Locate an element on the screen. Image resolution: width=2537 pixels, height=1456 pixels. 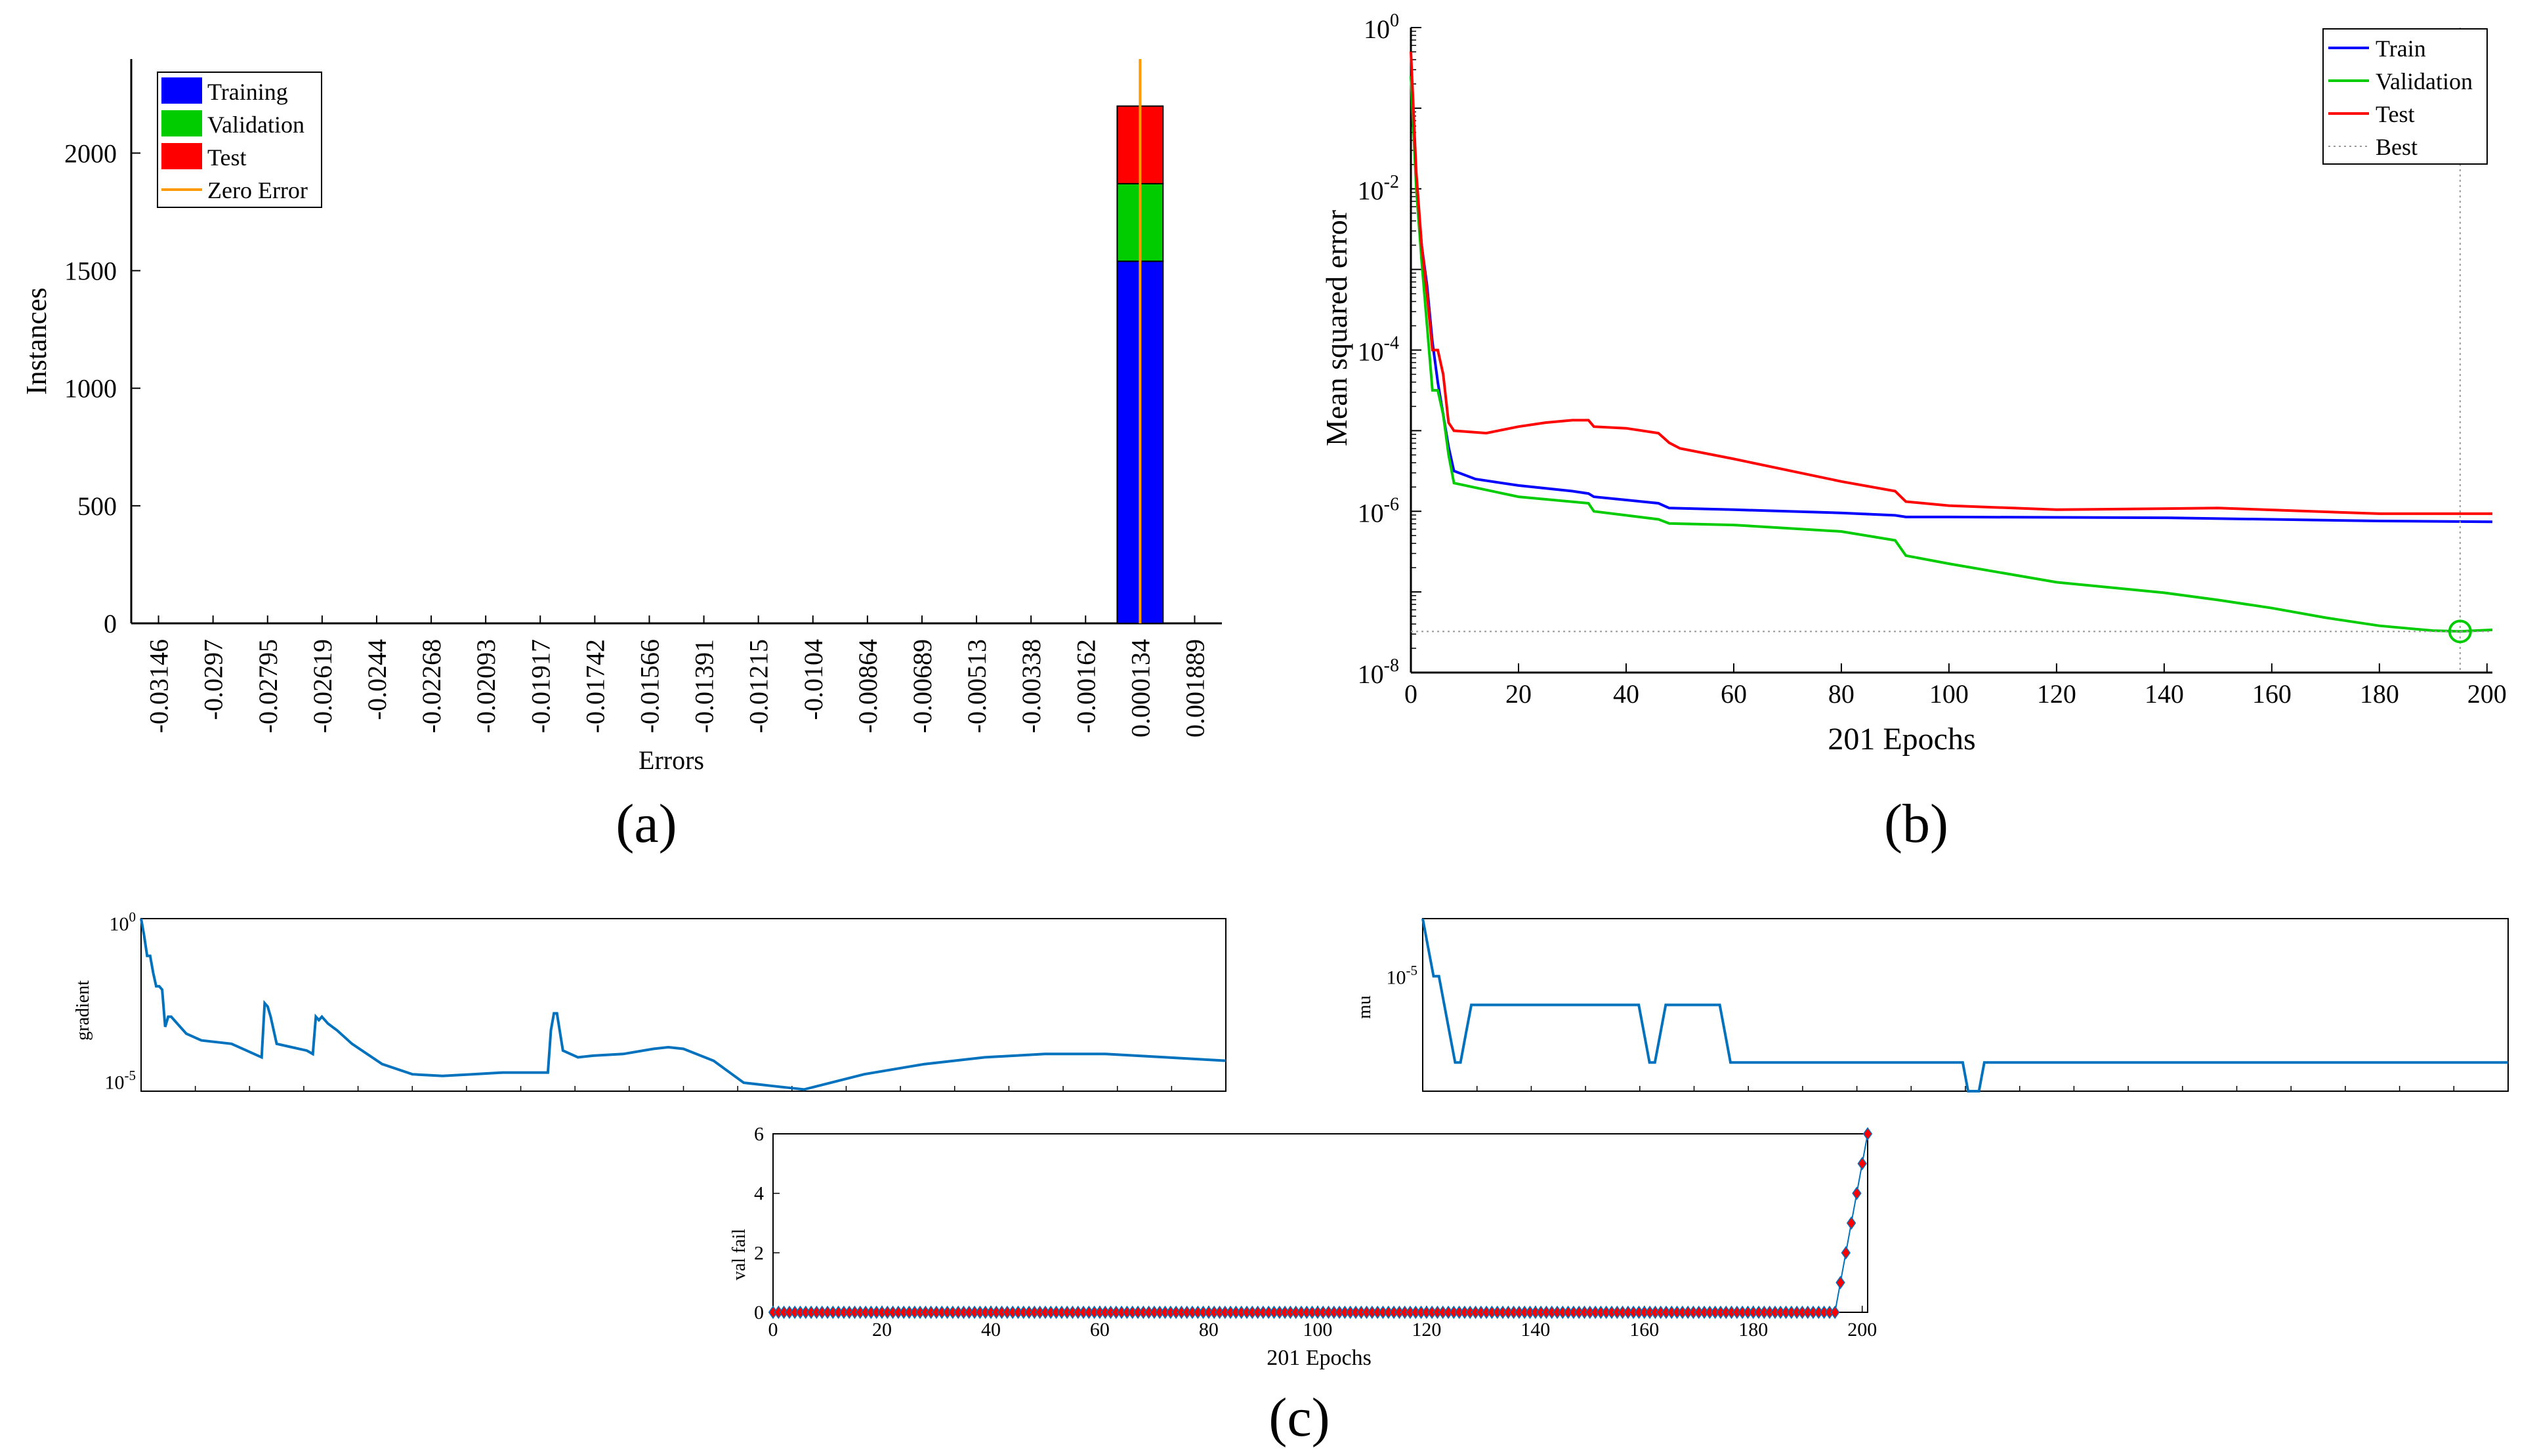
c3-x-tick-label: 80 is located at coordinates (1209, 1330).